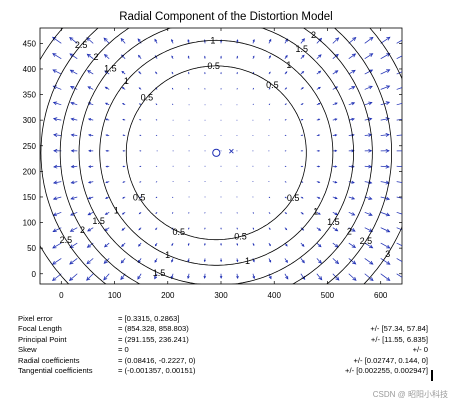  I want to click on stats-row: Skew = 0 +/- 0, so click(233, 350).